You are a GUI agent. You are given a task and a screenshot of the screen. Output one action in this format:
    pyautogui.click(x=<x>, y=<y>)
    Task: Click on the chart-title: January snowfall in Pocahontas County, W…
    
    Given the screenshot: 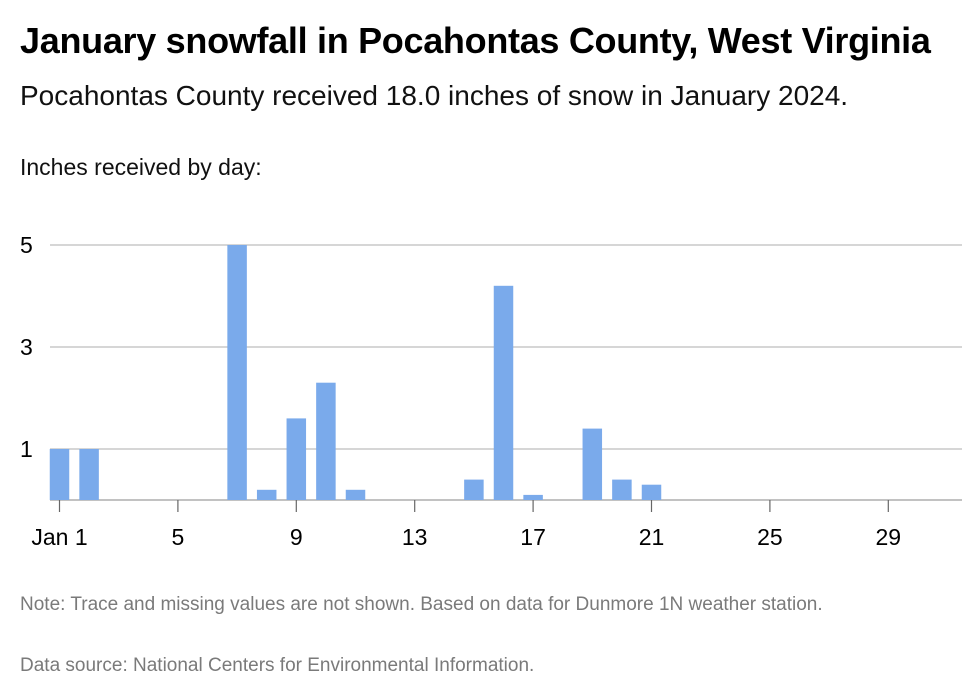 What is the action you would take?
    pyautogui.click(x=475, y=40)
    